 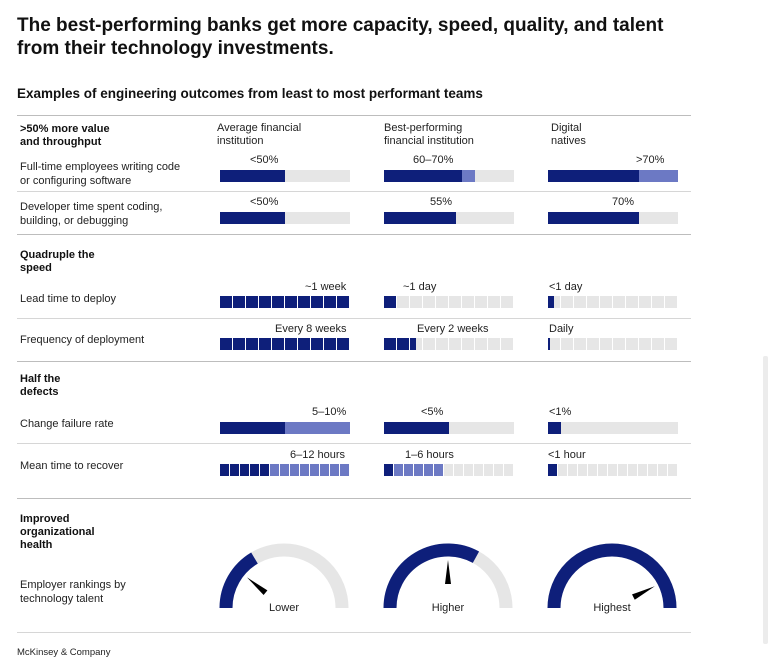 What do you see at coordinates (765, 500) in the screenshot?
I see `scrollbar` at bounding box center [765, 500].